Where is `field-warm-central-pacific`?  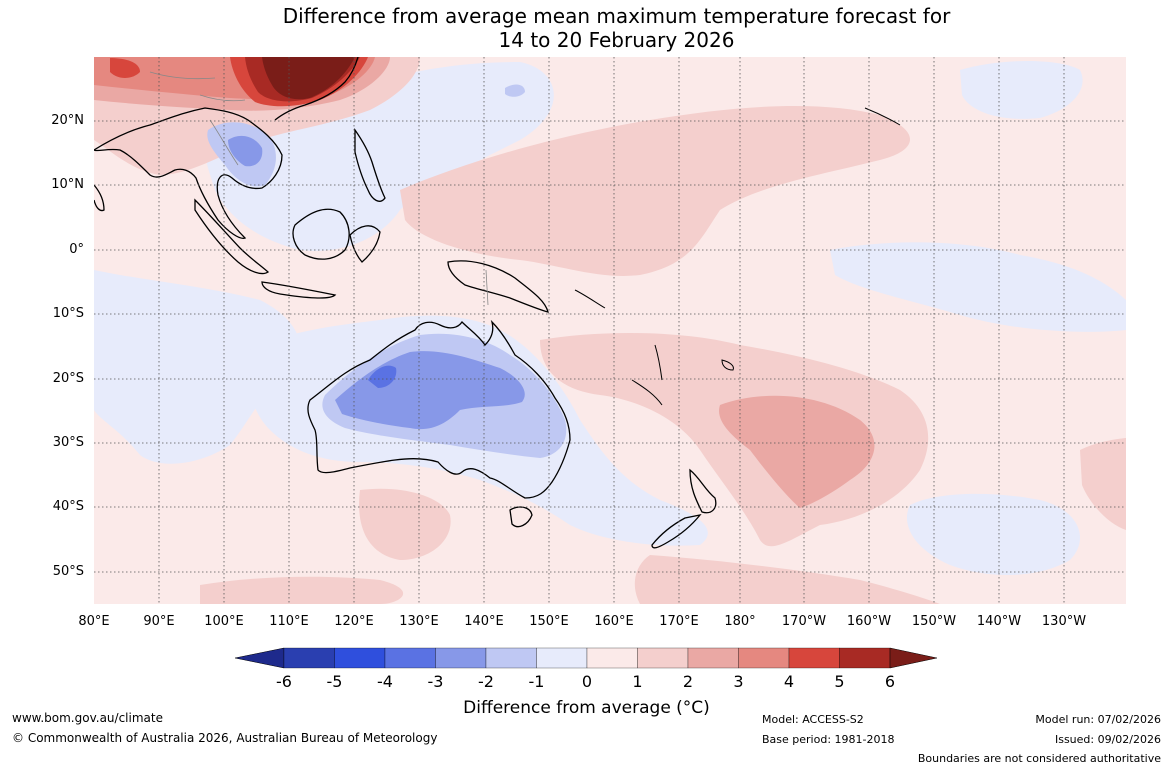
field-warm-central-pacific is located at coordinates (734, 440).